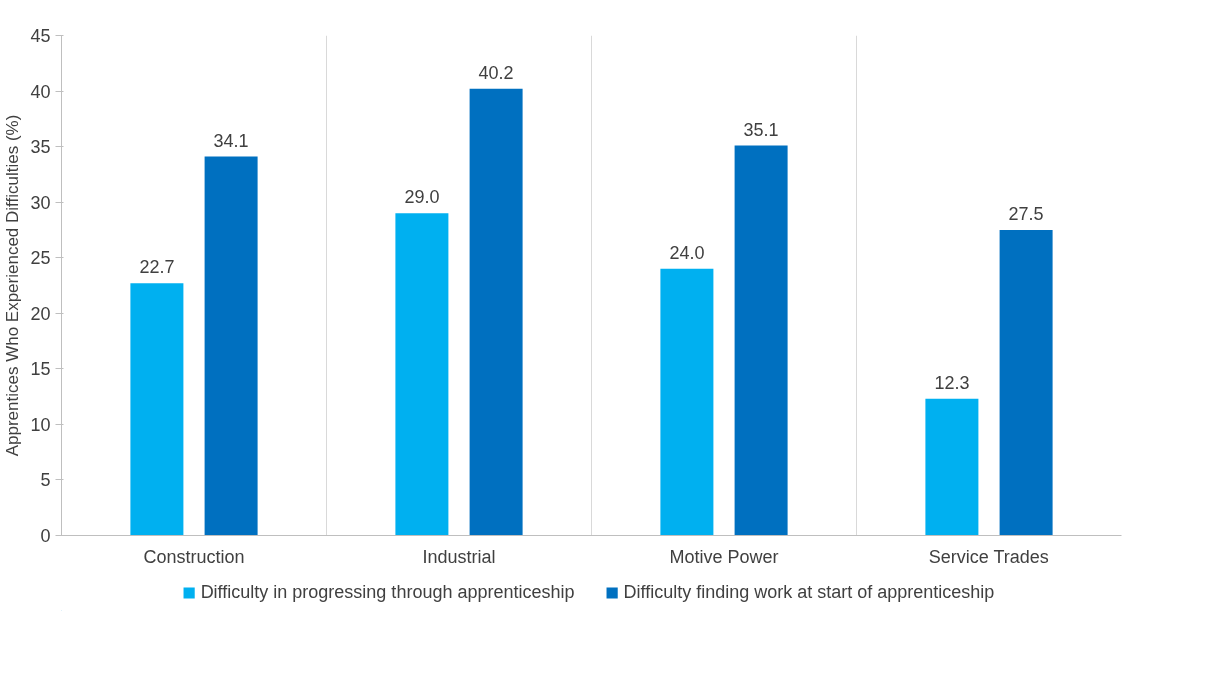 The height and width of the screenshot is (679, 1206). Describe the element at coordinates (40, 424) in the screenshot. I see `y-tick-label: 10` at that location.